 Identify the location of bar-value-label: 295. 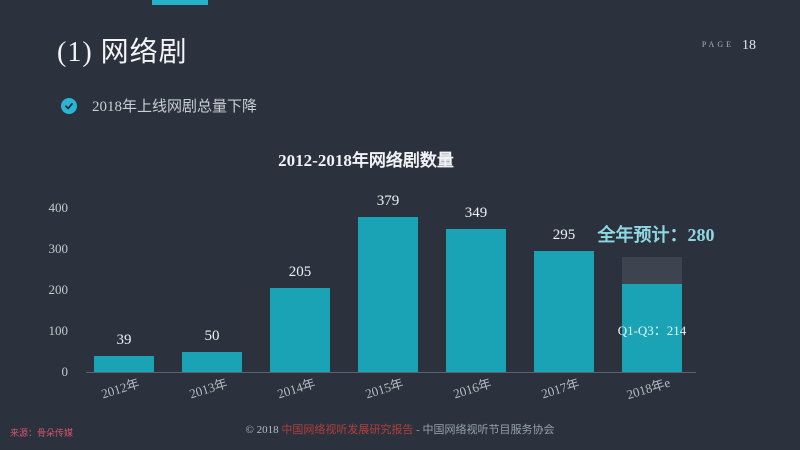
(564, 235).